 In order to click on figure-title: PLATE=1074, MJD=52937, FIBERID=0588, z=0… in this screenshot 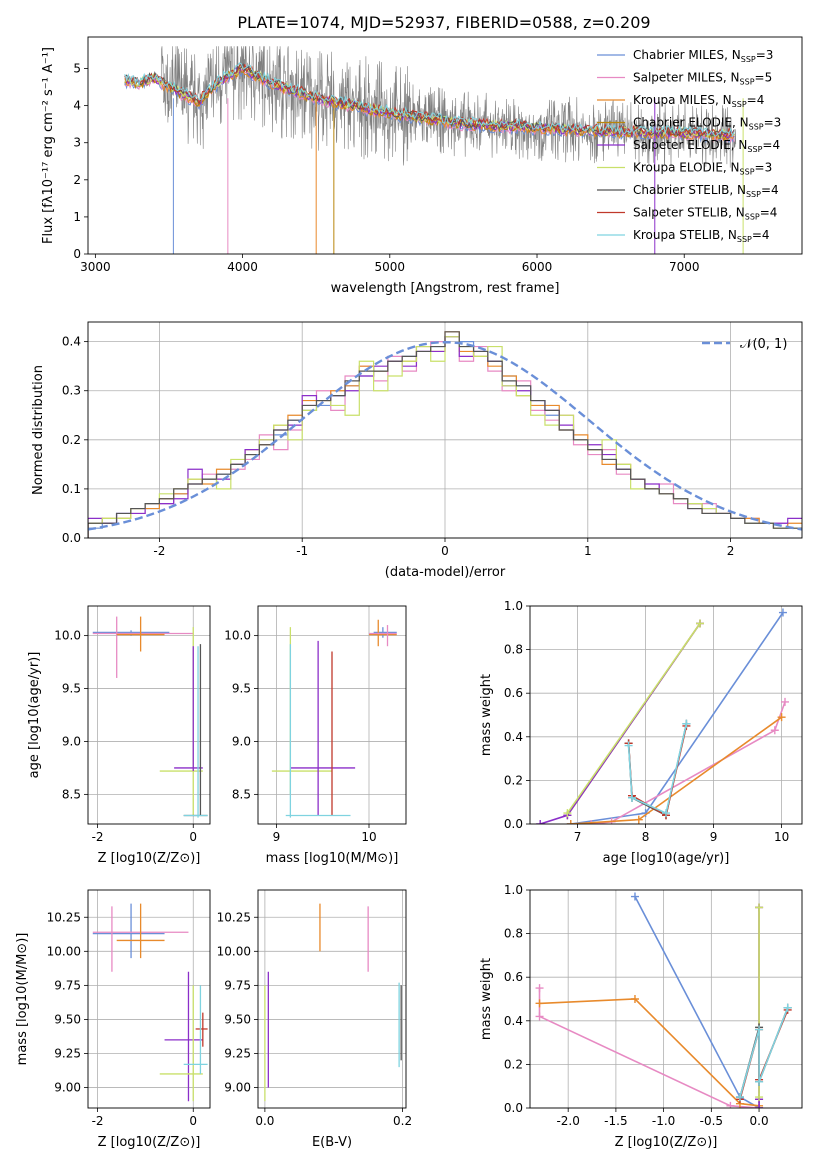, I will do `click(443, 22)`.